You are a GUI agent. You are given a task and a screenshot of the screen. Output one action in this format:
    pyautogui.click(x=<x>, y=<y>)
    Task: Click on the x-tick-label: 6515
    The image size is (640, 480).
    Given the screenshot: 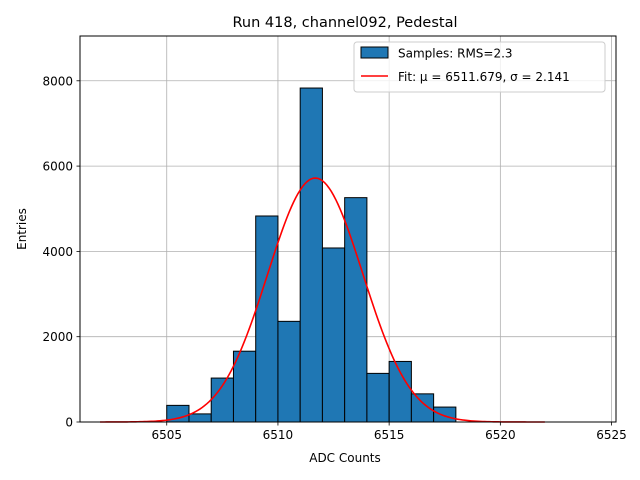 What is the action you would take?
    pyautogui.click(x=389, y=435)
    